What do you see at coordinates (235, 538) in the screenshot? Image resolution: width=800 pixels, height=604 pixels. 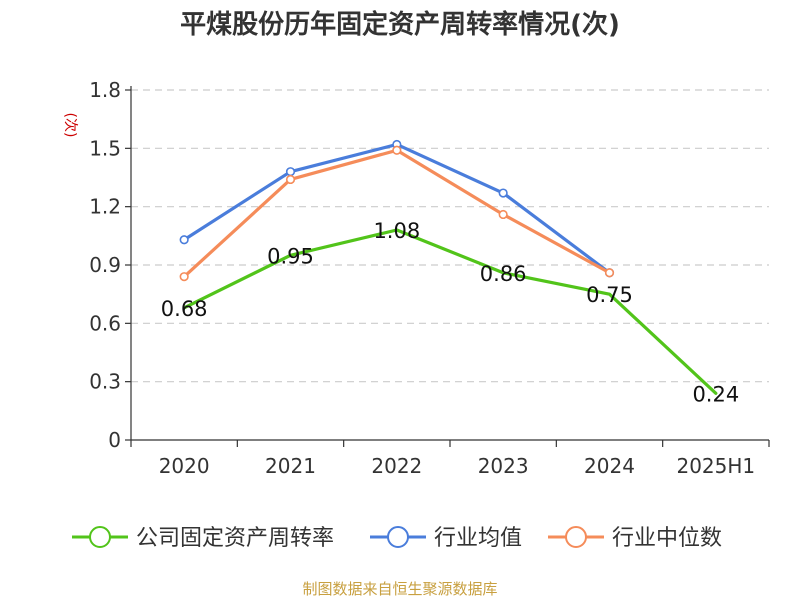 I see `legend-label: 公司固定资产周转率` at bounding box center [235, 538].